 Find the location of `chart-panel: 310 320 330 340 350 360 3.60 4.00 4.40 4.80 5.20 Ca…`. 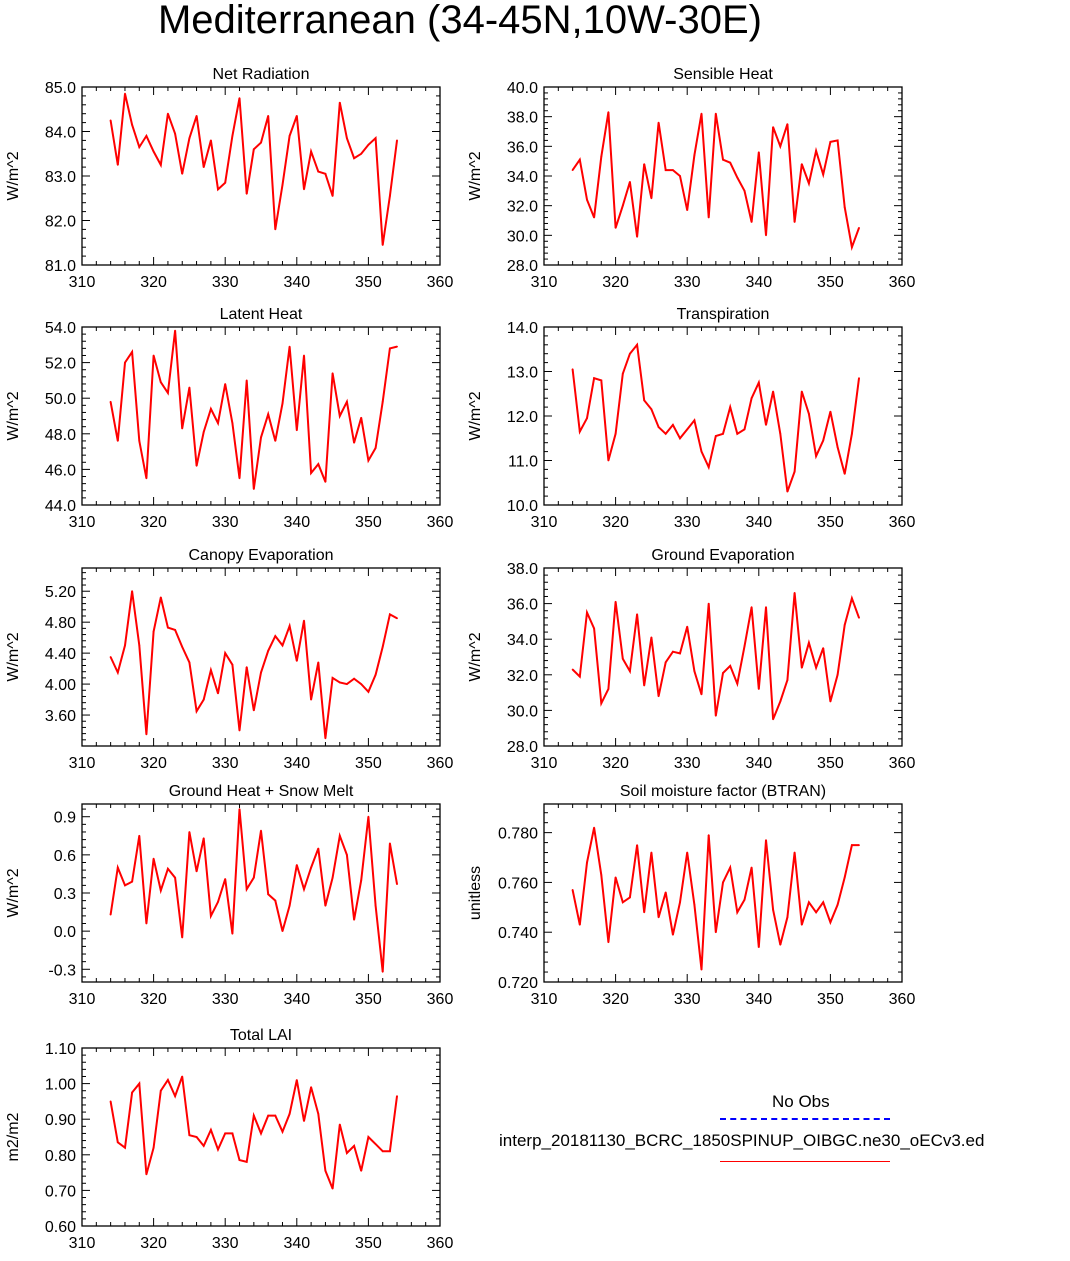

chart-panel: 310 320 330 340 350 360 3.60 4.00 4.40 4.80 5.20 Ca… is located at coordinates (229, 659).